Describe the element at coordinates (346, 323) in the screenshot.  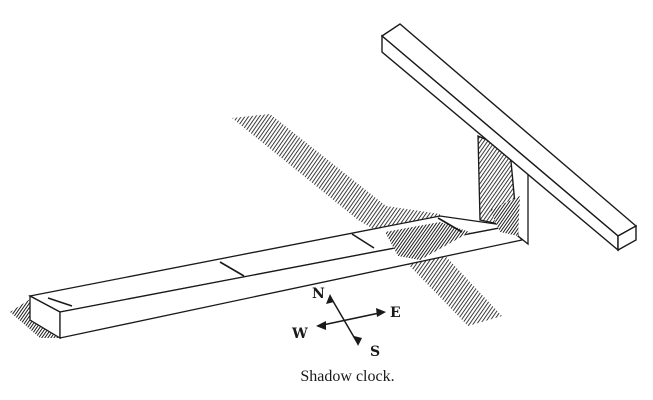
I see `compass-rose: N E S W` at that location.